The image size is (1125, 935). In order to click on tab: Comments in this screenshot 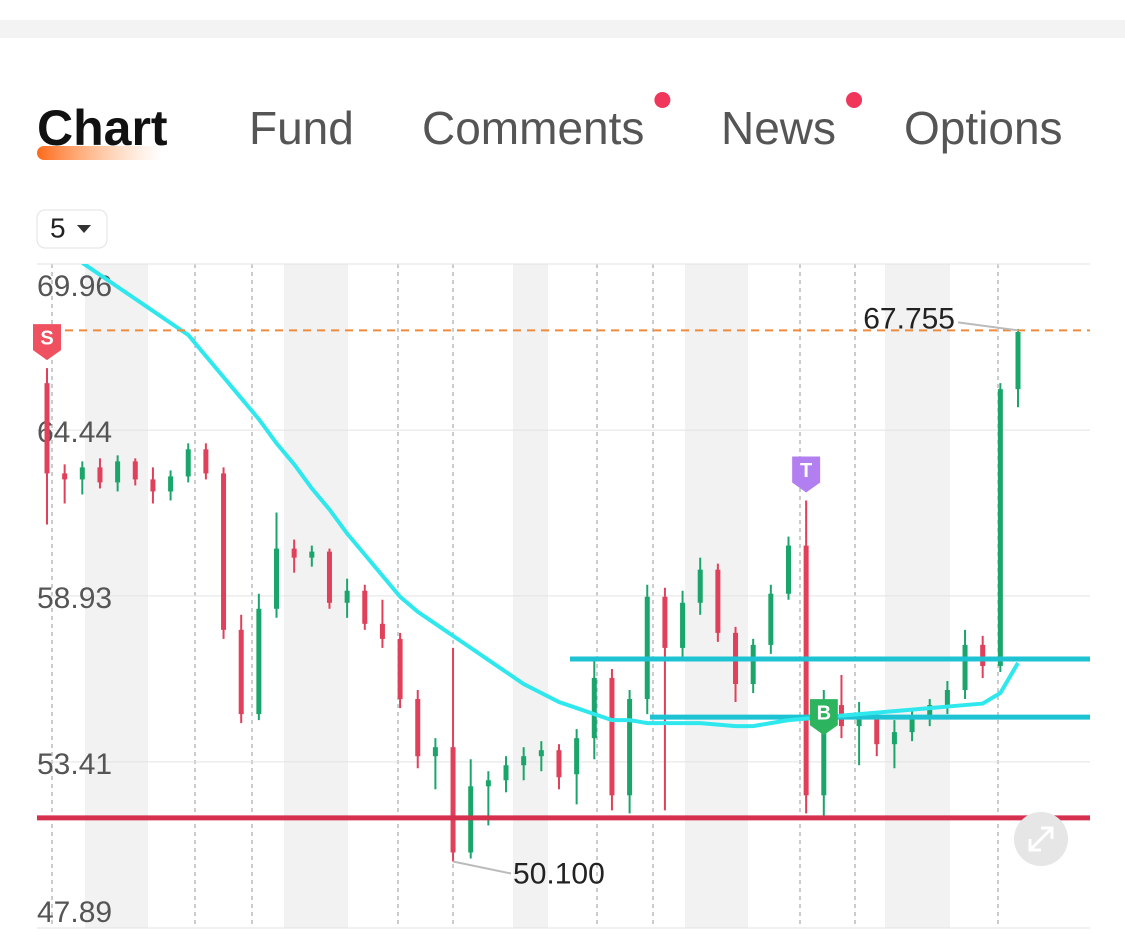, I will do `click(533, 128)`.